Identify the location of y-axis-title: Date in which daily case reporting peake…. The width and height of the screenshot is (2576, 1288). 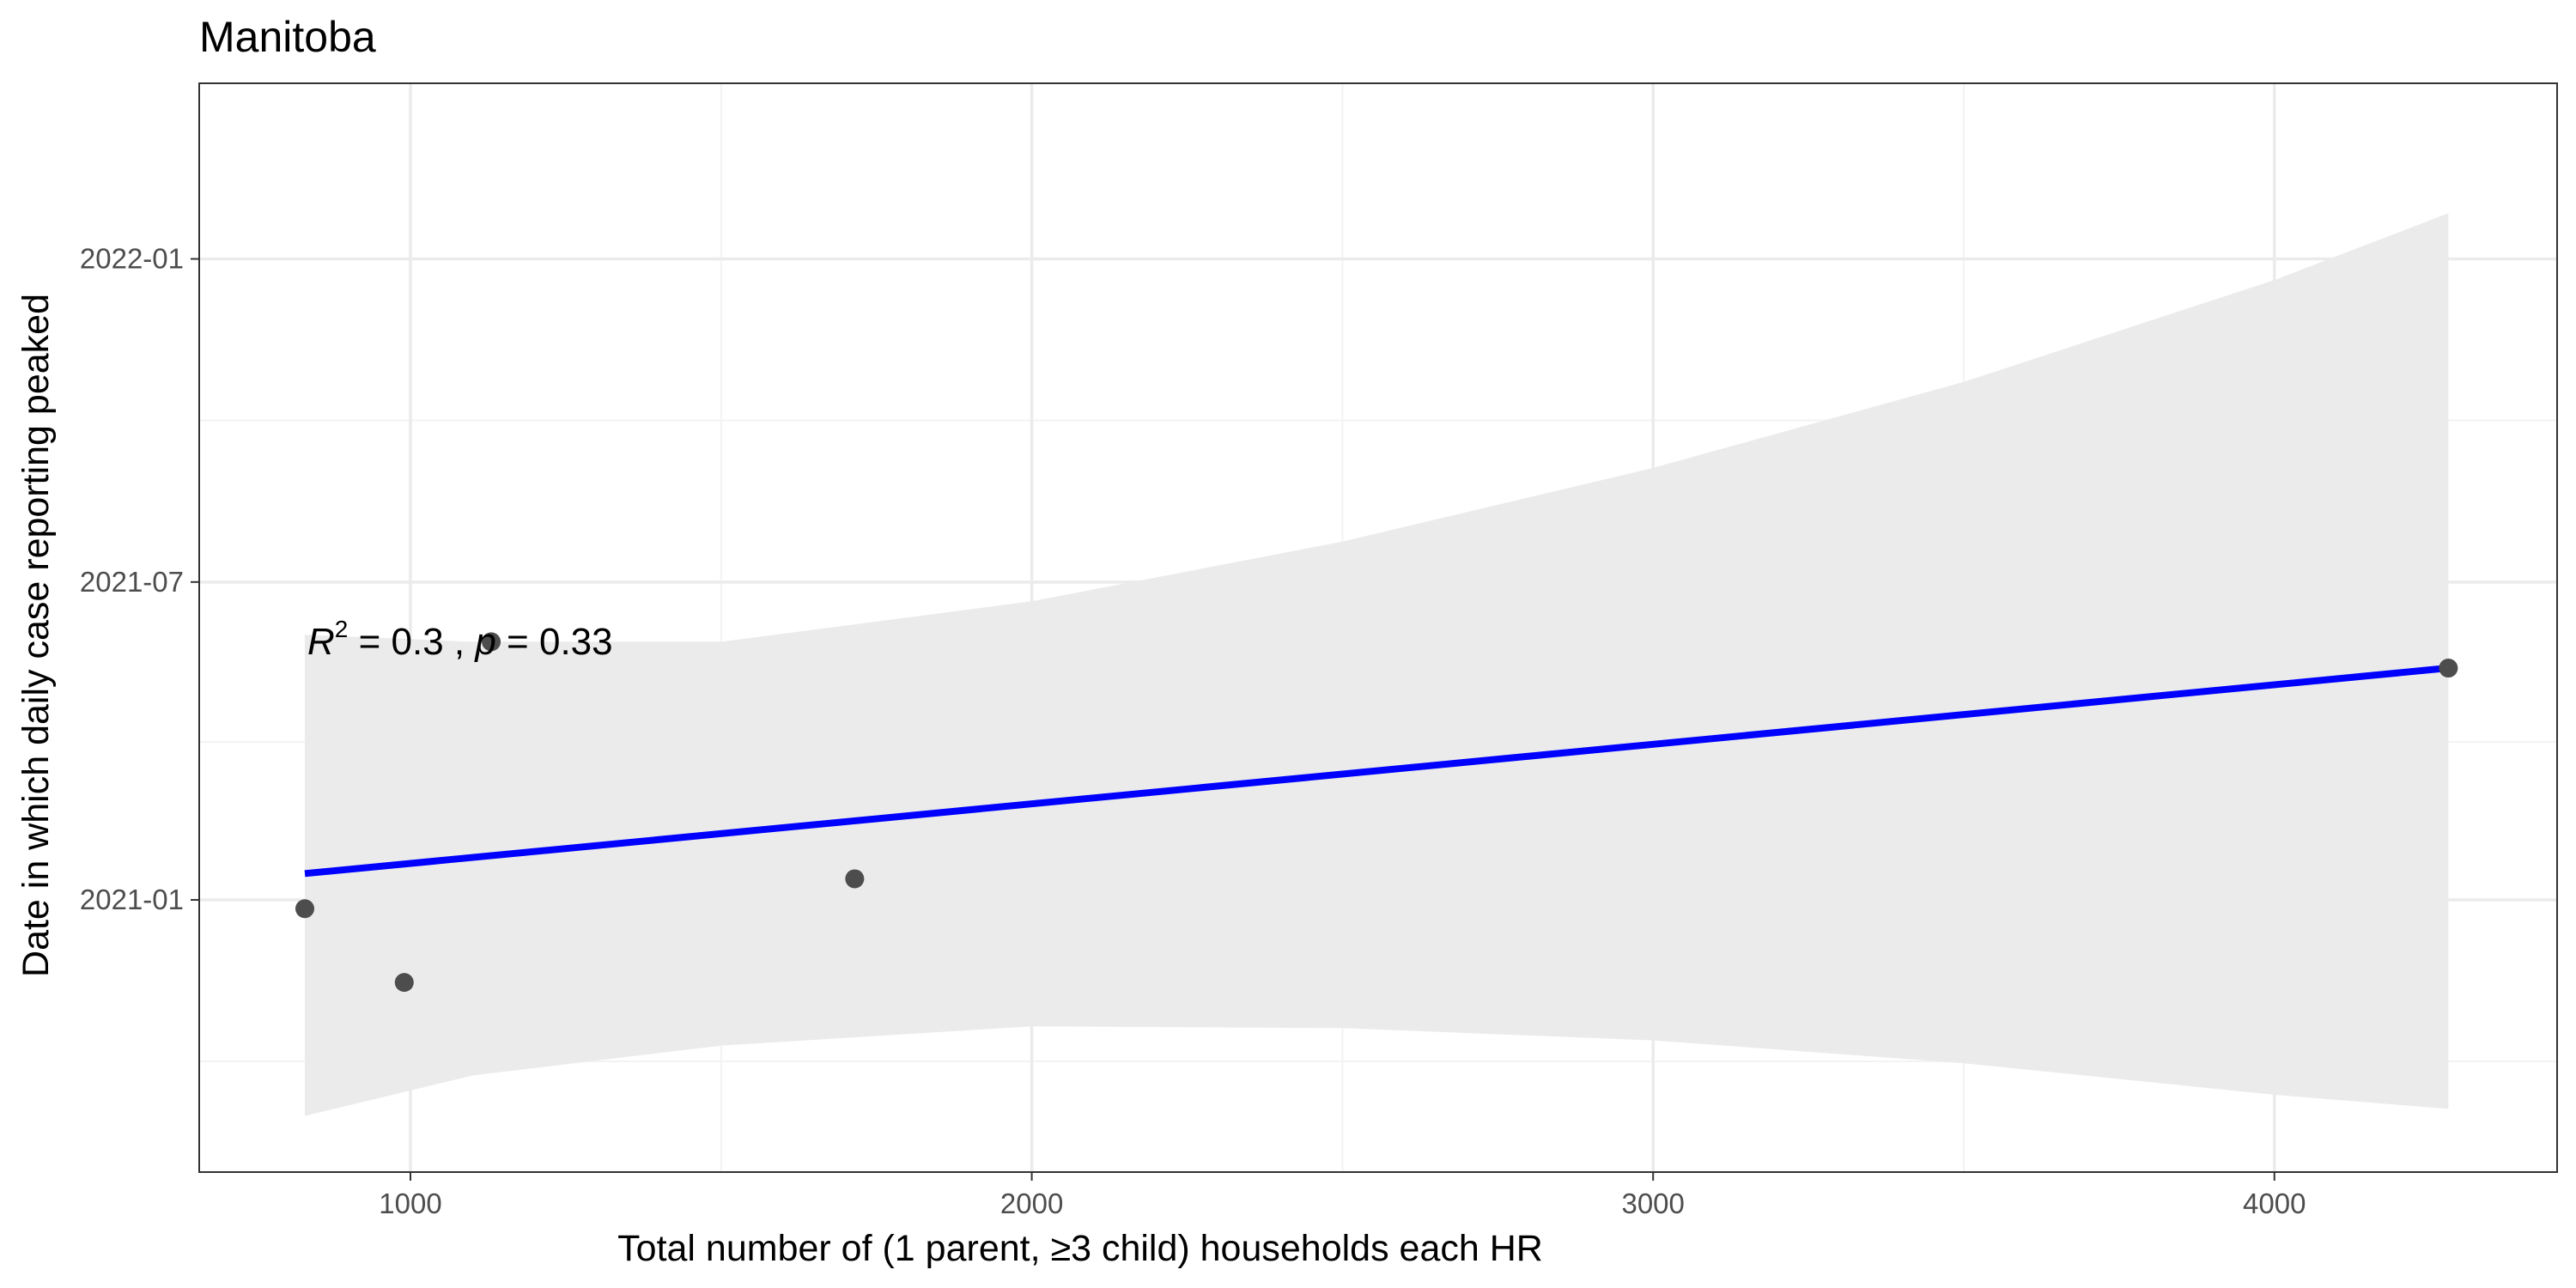
(36, 636).